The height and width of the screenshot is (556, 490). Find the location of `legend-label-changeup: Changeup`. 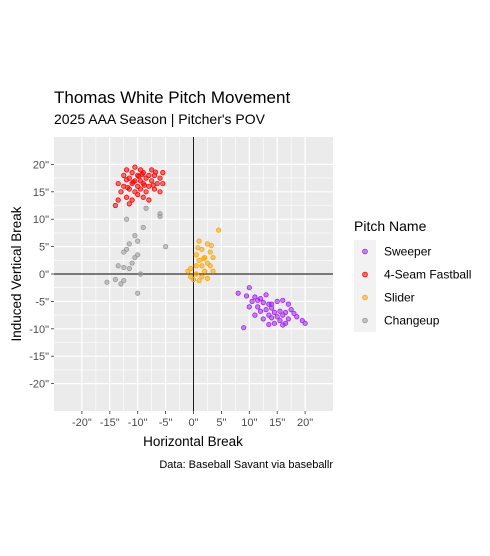

legend-label-changeup: Changeup is located at coordinates (412, 321).